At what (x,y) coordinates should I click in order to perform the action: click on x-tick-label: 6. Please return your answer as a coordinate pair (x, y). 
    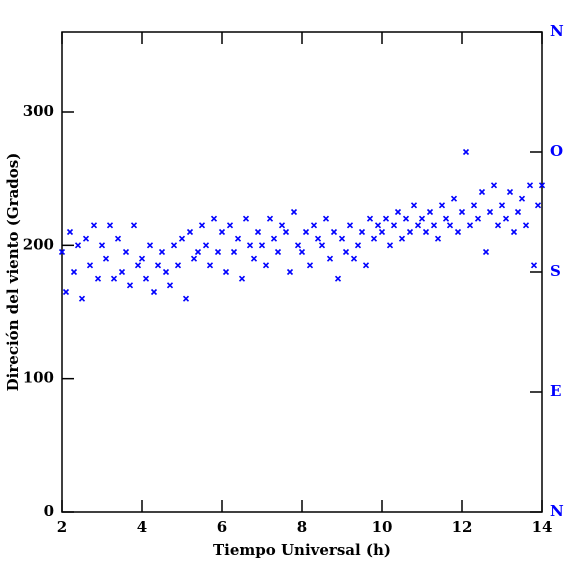
    Looking at the image, I should click on (222, 527).